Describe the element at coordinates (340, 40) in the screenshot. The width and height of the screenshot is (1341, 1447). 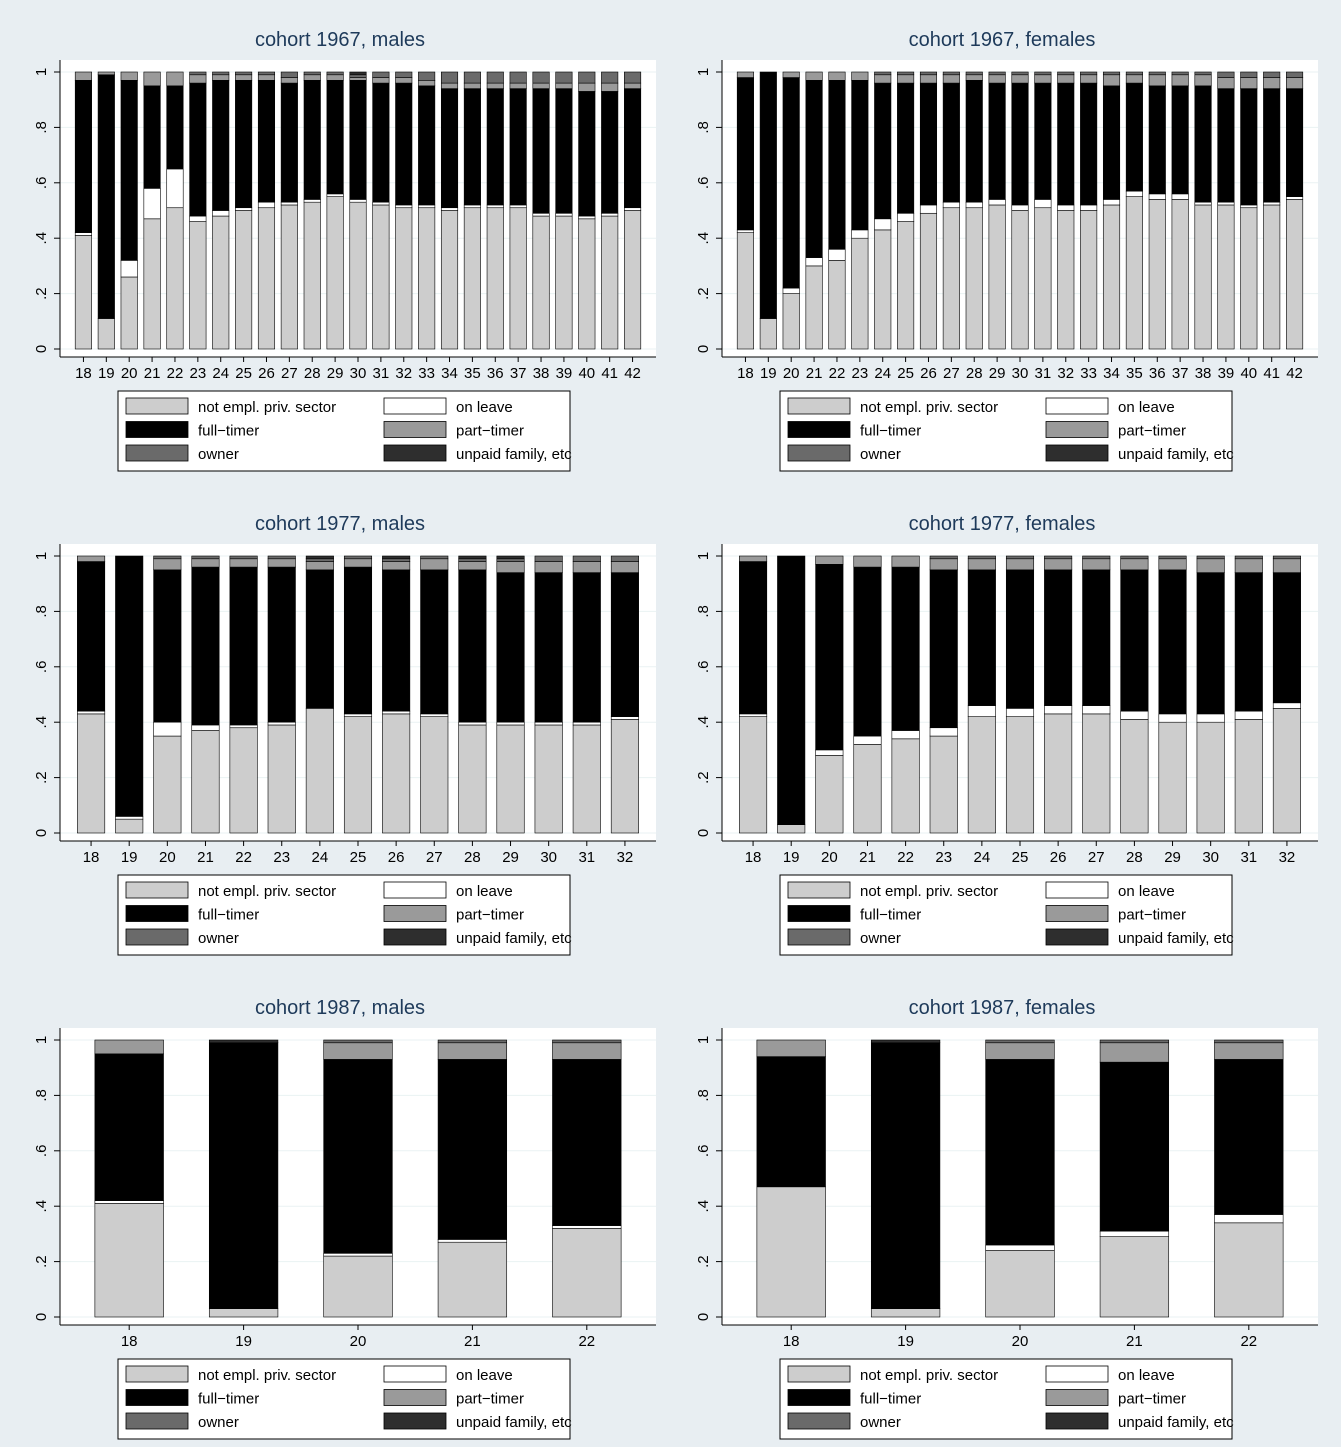
I see `chart-title: cohort 1967, males` at that location.